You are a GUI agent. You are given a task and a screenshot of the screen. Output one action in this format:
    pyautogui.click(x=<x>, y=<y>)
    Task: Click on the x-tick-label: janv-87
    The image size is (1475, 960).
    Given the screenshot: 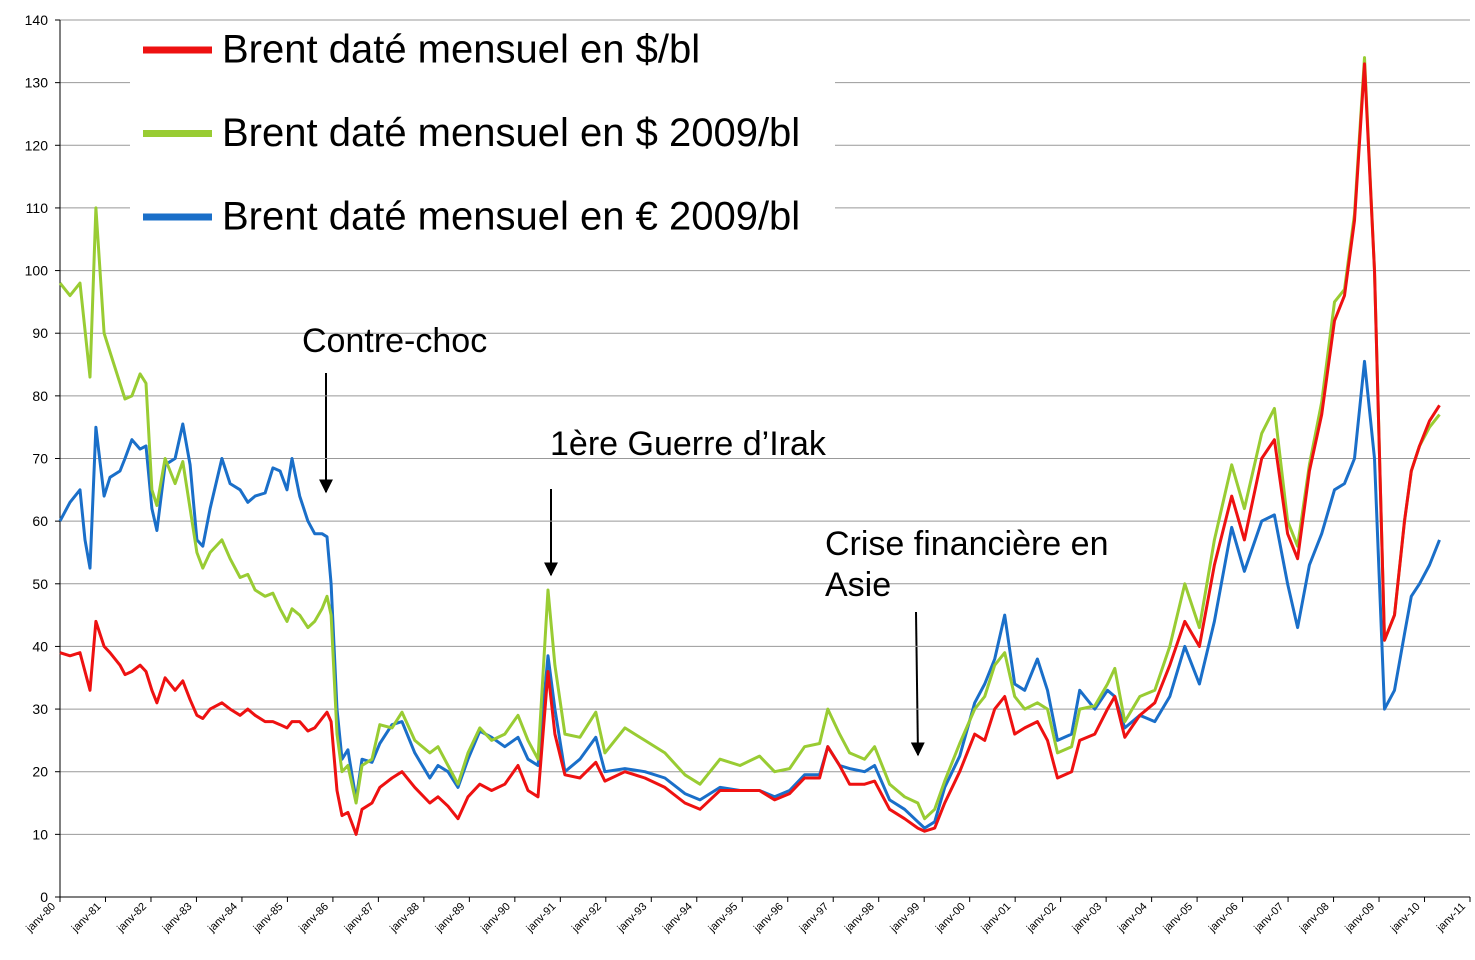 What is the action you would take?
    pyautogui.click(x=359, y=918)
    